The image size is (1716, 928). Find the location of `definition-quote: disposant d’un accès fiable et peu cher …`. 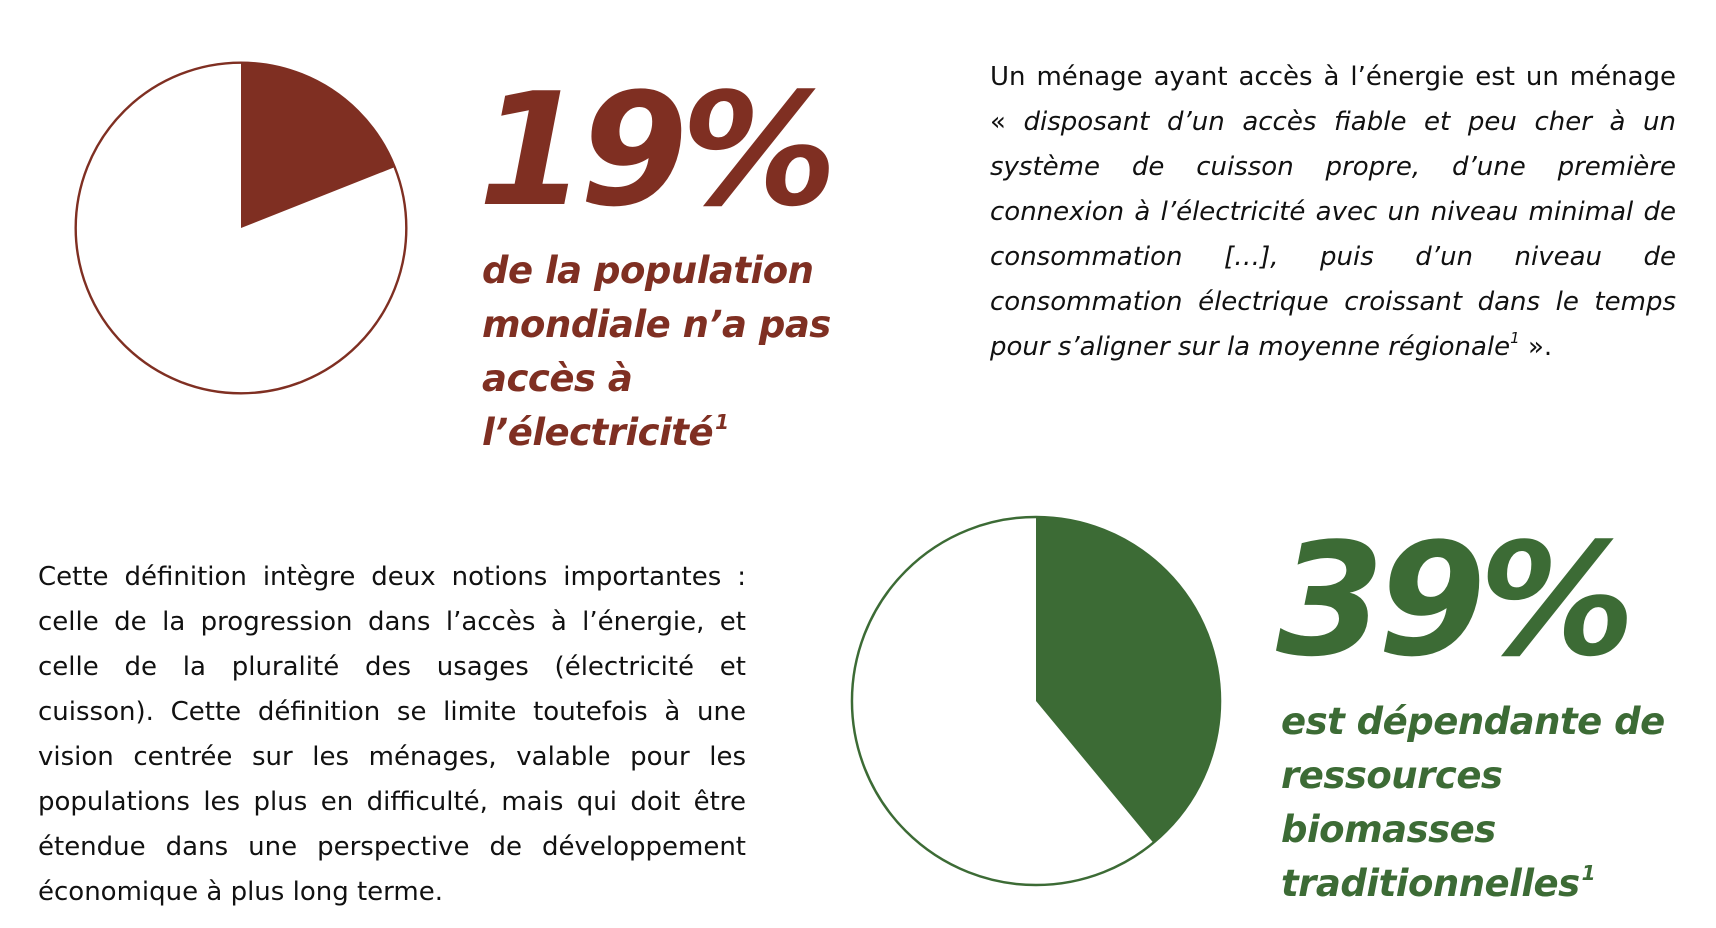

definition-quote: disposant d’un accès fiable et peu cher … is located at coordinates (1333, 234).